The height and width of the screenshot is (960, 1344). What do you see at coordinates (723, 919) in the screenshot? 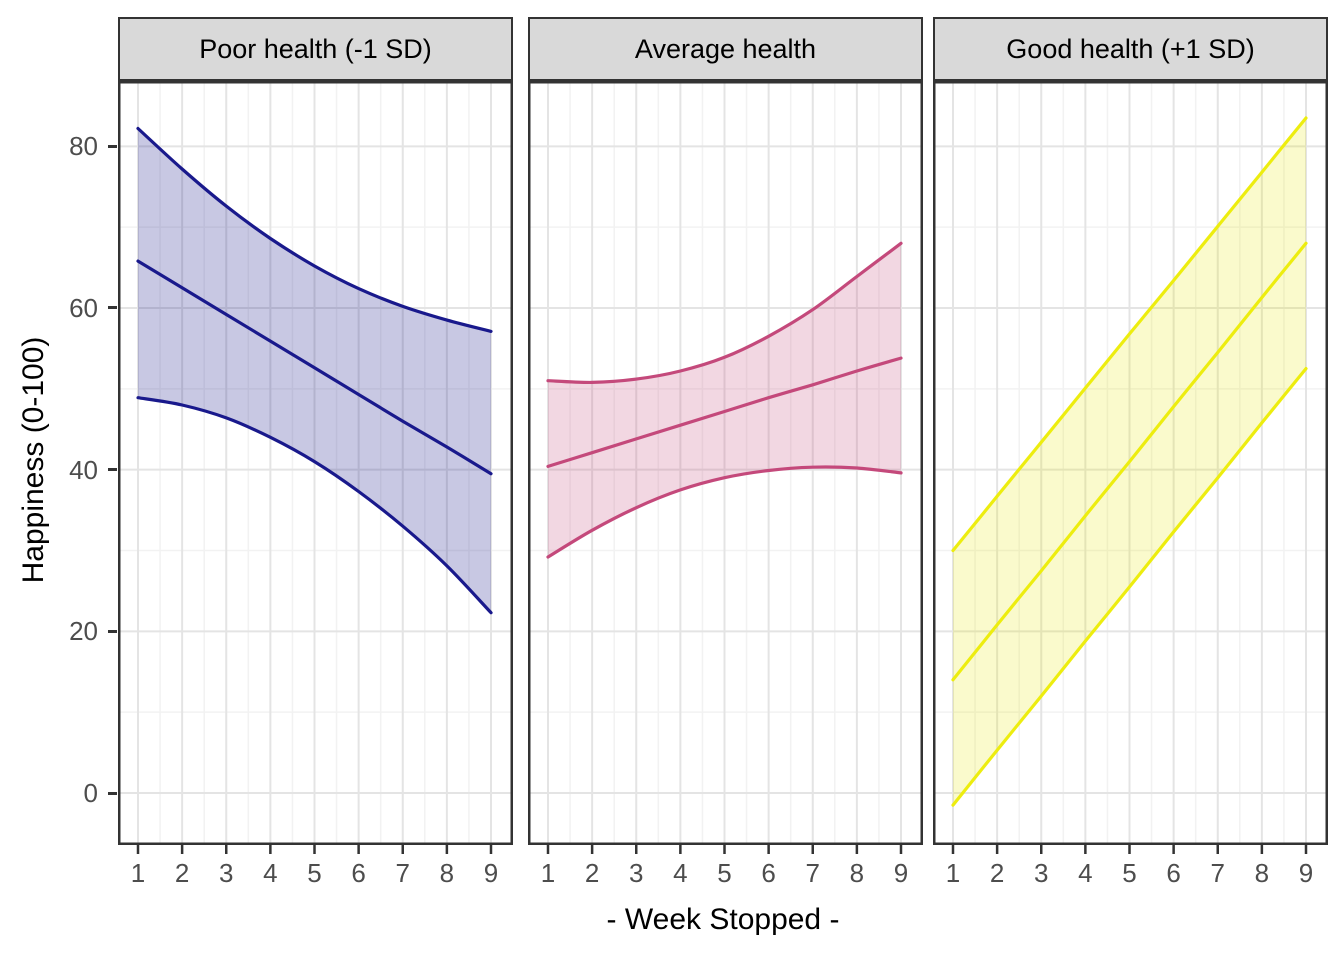
I see `x-axis-title: - Week Stopped -` at bounding box center [723, 919].